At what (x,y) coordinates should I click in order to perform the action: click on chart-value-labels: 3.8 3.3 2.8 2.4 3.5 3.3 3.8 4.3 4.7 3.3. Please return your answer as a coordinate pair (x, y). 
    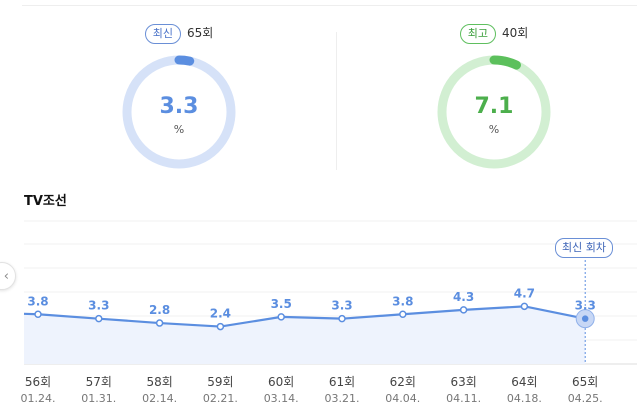
    Looking at the image, I should click on (311, 303).